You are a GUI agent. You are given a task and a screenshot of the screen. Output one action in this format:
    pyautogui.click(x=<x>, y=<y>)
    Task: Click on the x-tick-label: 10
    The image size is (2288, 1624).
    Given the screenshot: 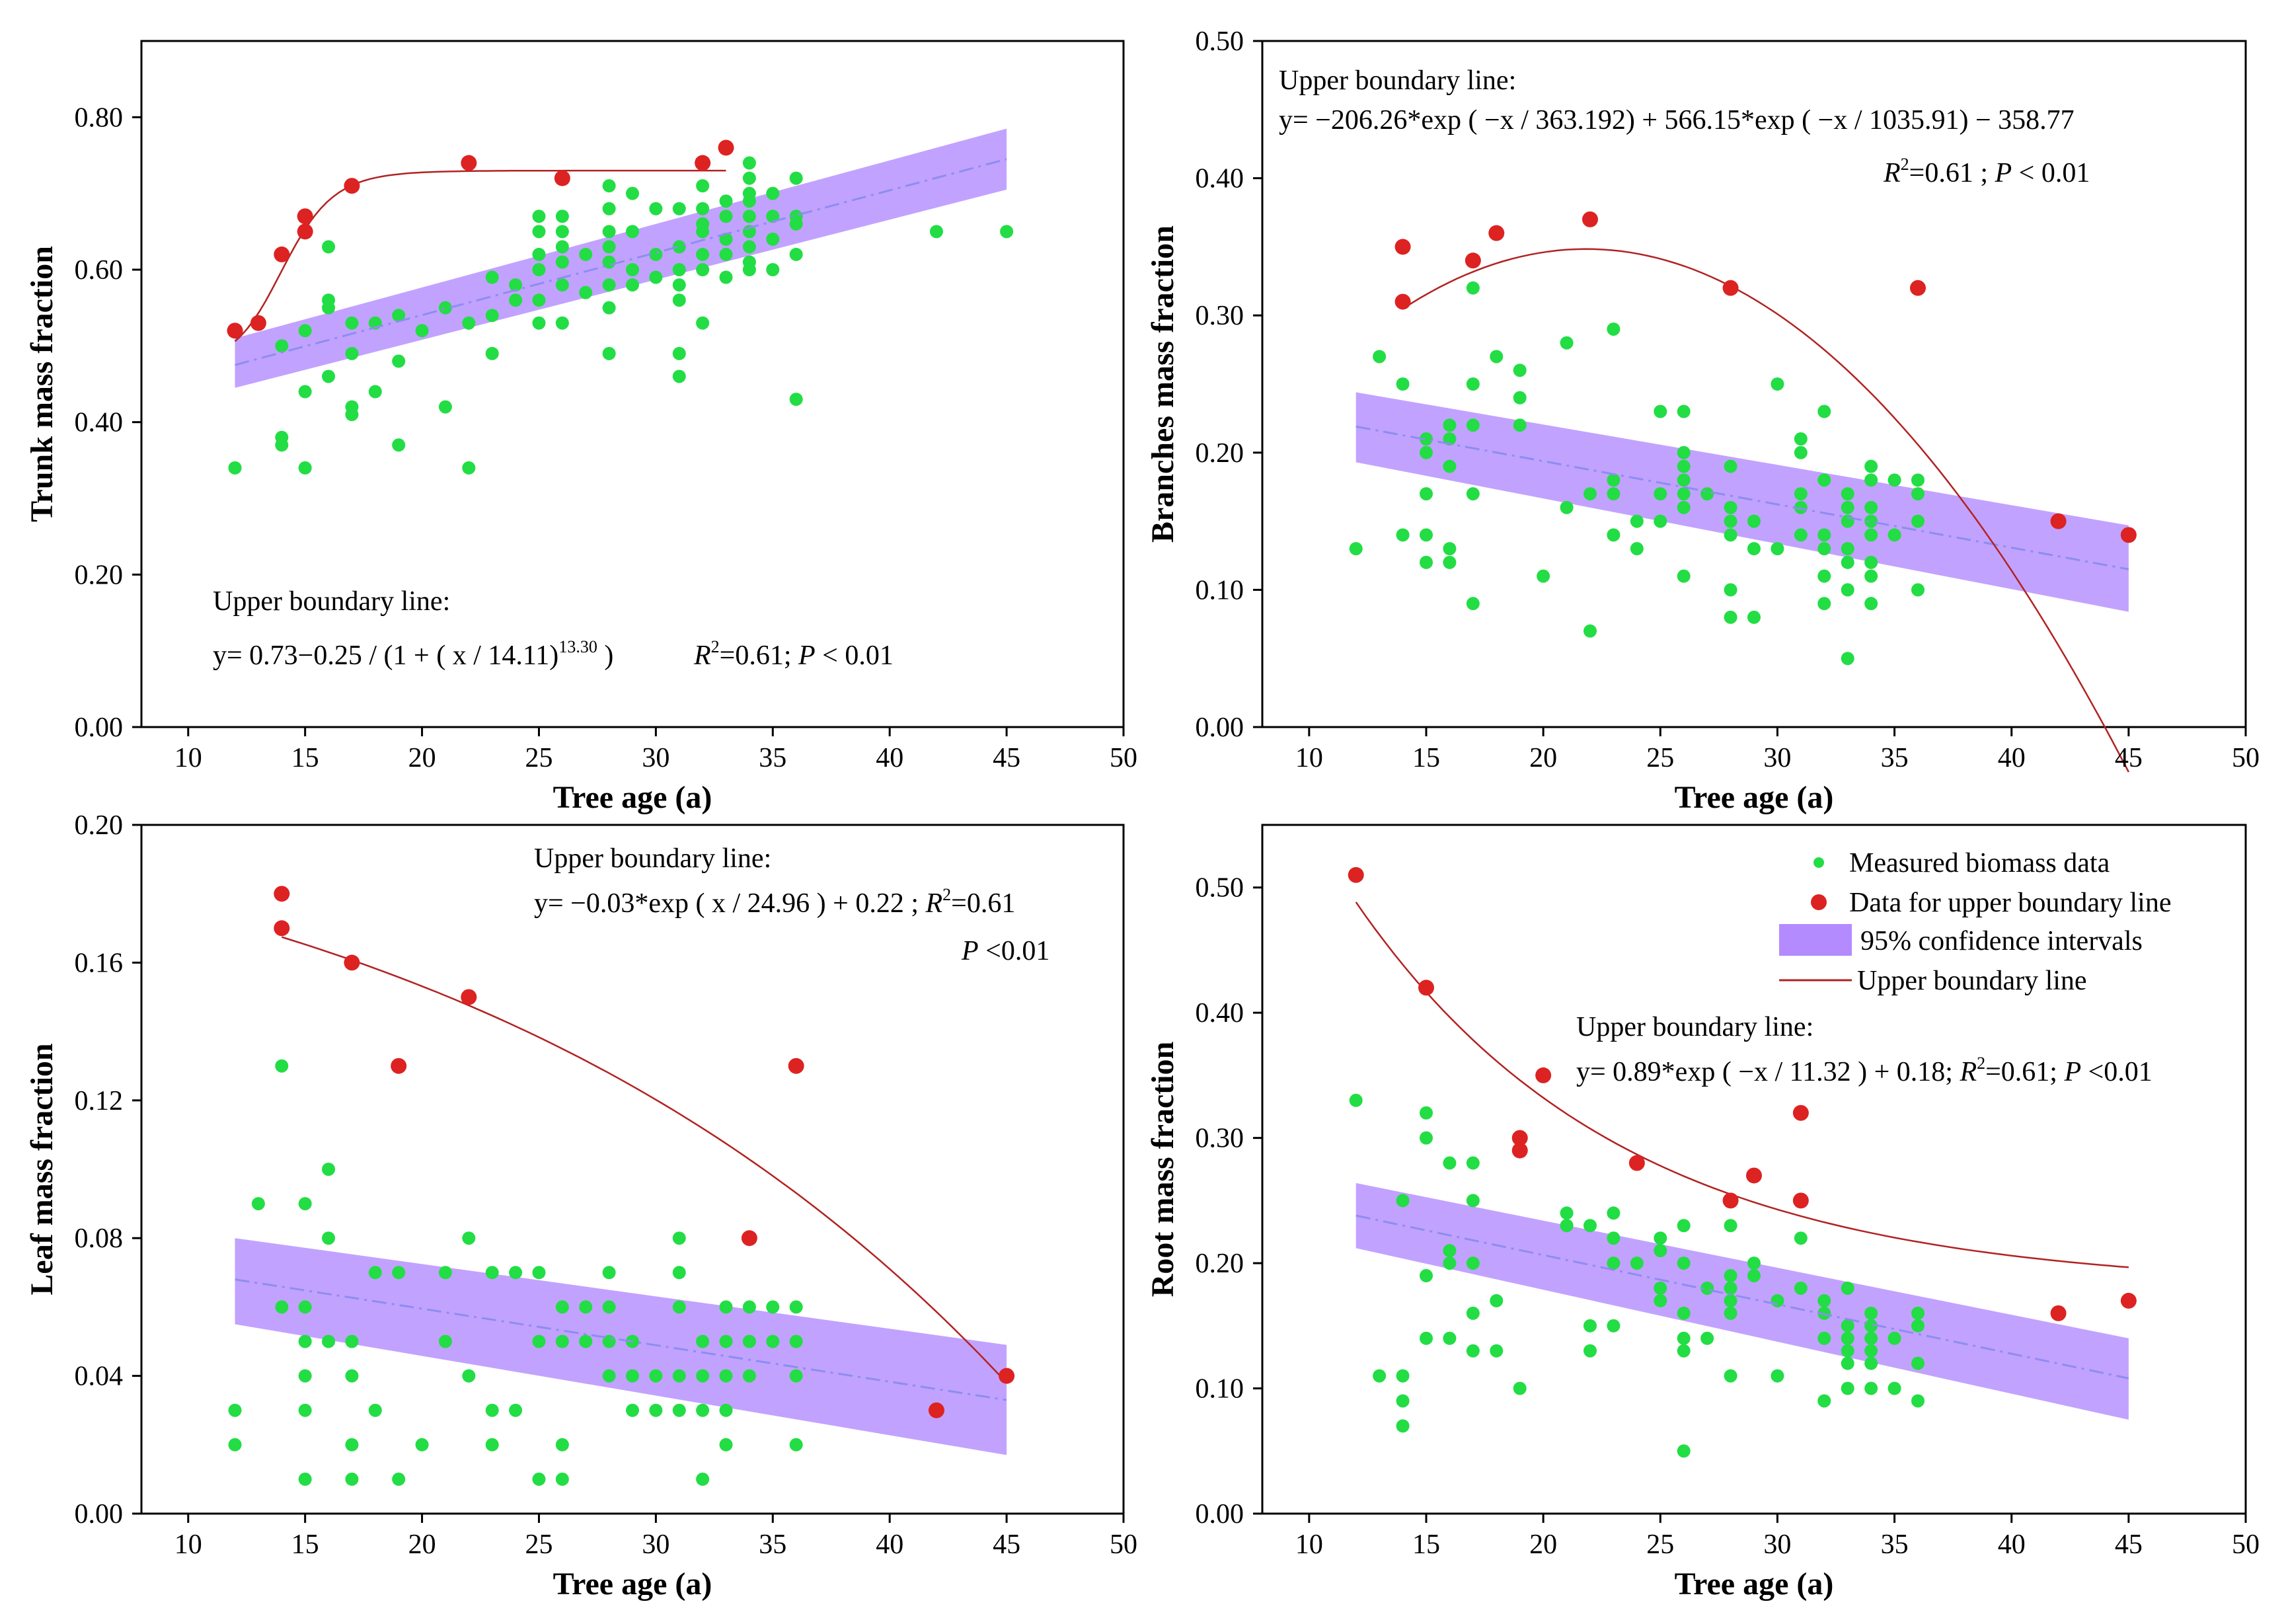 What is the action you would take?
    pyautogui.click(x=1309, y=758)
    